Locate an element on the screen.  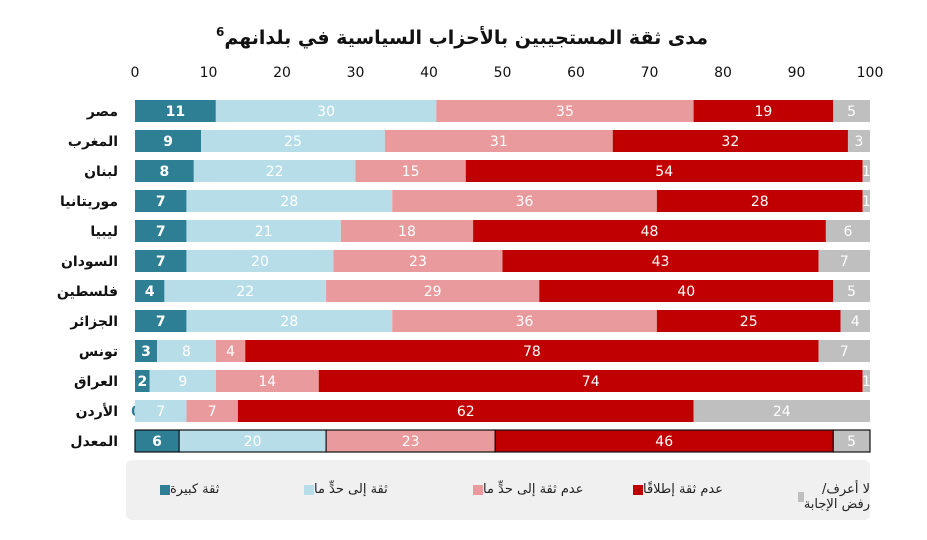
data-label: 5 is located at coordinates (851, 442).